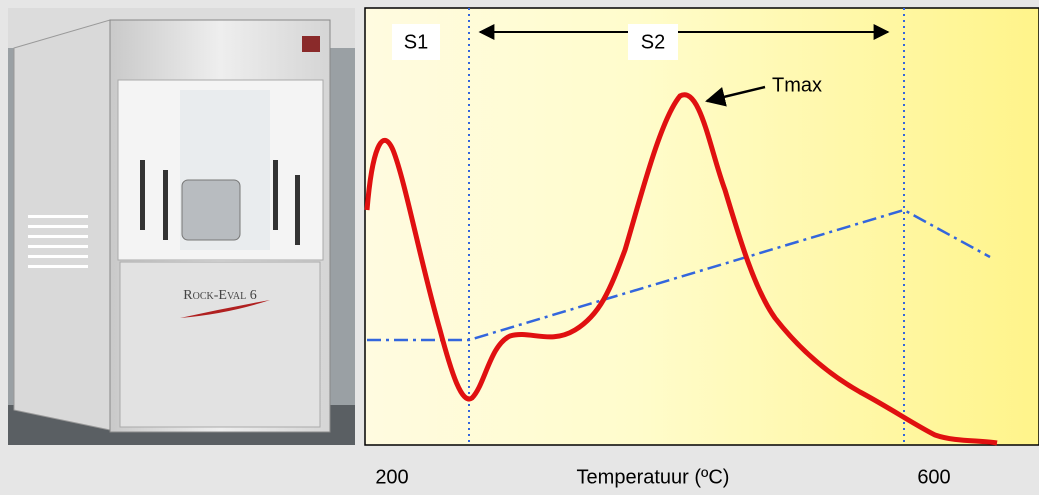  Describe the element at coordinates (219, 295) in the screenshot. I see `brand-label: Rock-Eval 6` at that location.